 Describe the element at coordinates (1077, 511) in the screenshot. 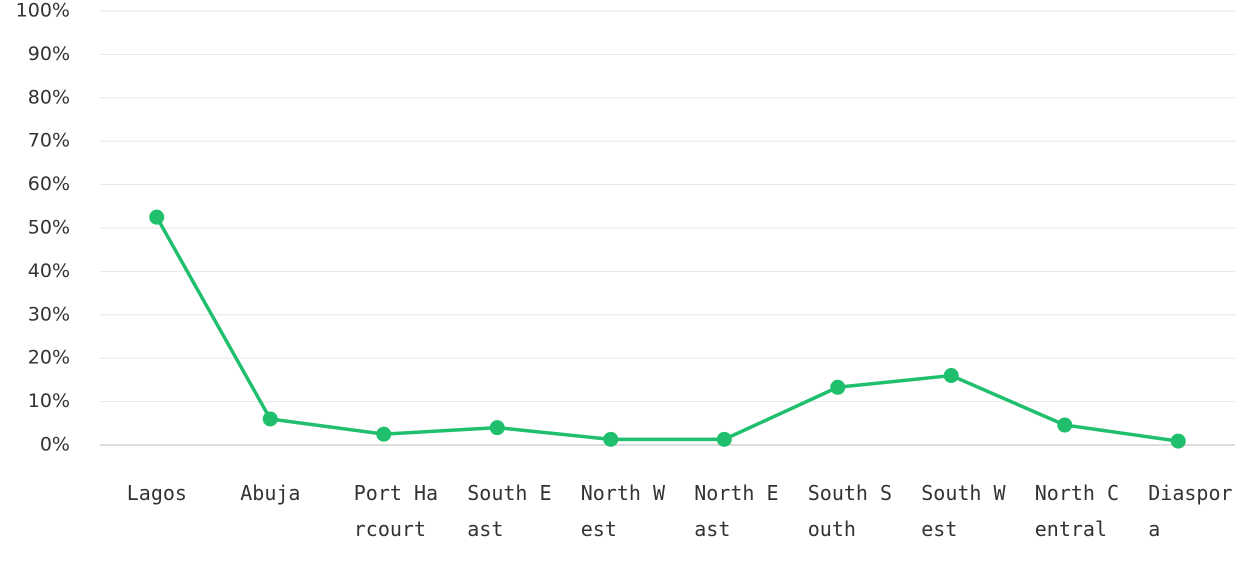

I see `x-tick-label: North Central` at that location.